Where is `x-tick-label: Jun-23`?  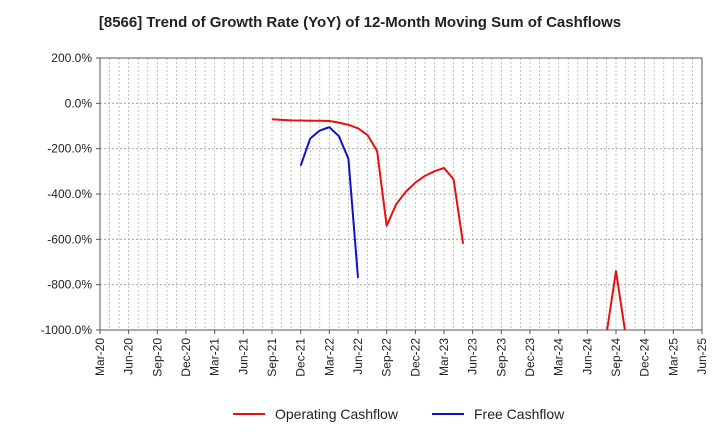 x-tick-label: Jun-23 is located at coordinates (473, 356).